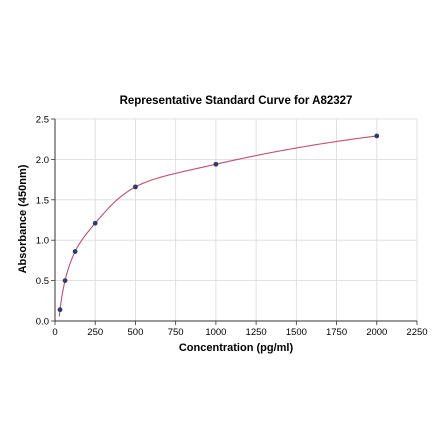  I want to click on y-tick-labels: 0.0 0.5 1.0 1.5 2.0 2.5, so click(42, 221).